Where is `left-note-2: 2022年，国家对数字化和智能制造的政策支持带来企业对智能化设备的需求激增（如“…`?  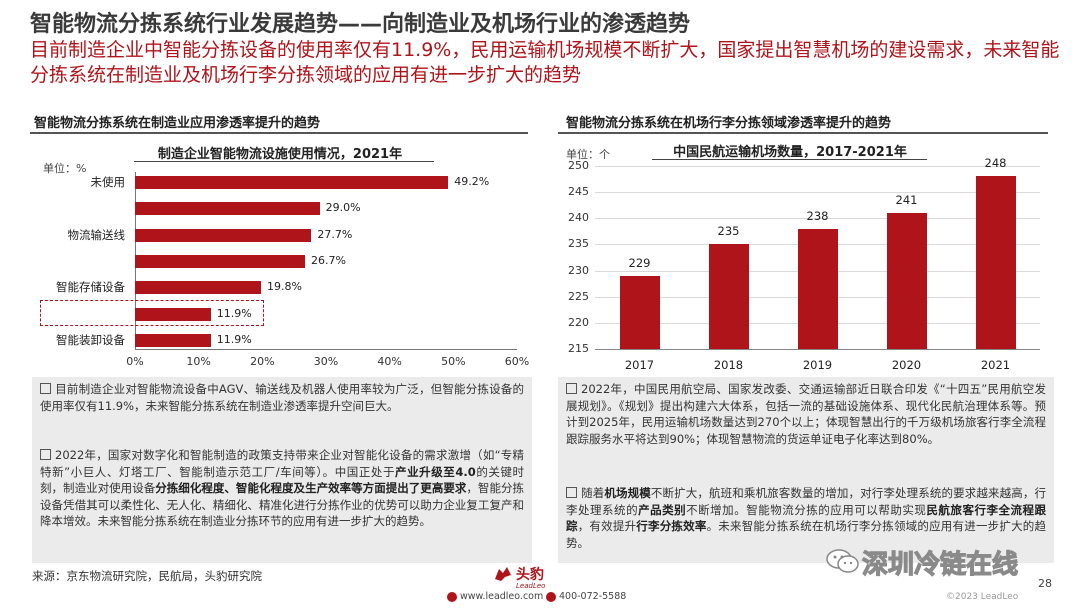
left-note-2: 2022年，国家对数字化和智能制造的政策支持带来企业对智能化设备的需求激增（如“… is located at coordinates (282, 488).